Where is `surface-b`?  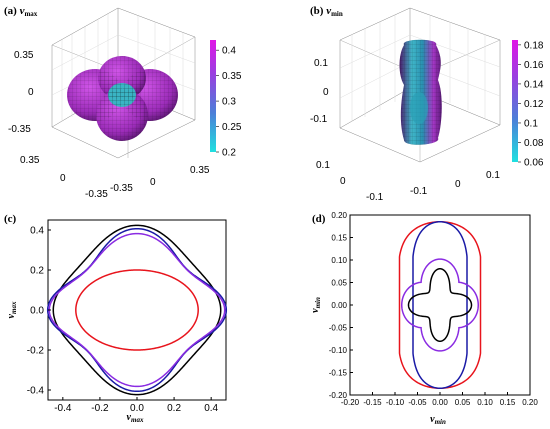 surface-b is located at coordinates (420, 92).